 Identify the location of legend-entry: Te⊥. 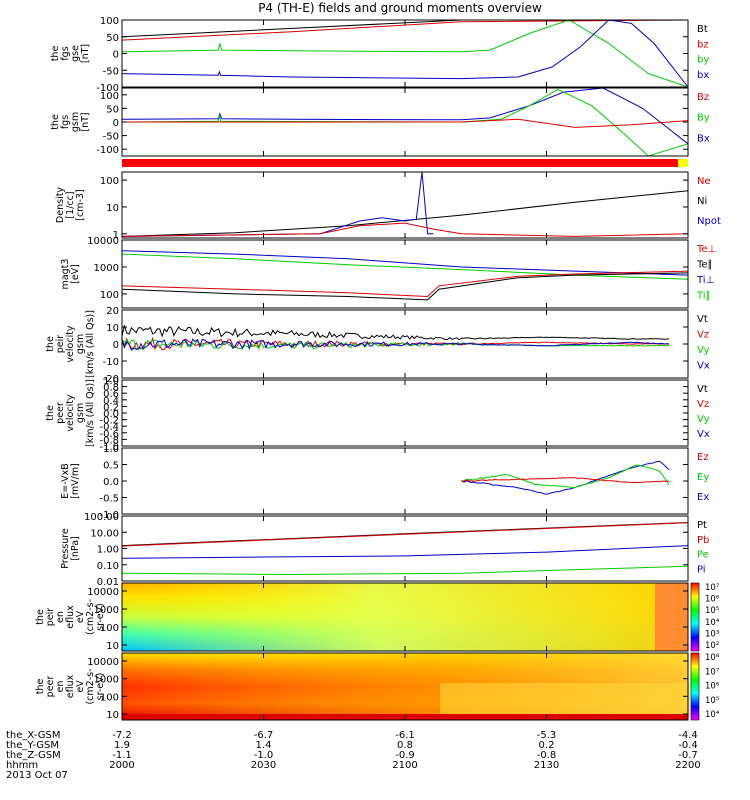
(706, 249).